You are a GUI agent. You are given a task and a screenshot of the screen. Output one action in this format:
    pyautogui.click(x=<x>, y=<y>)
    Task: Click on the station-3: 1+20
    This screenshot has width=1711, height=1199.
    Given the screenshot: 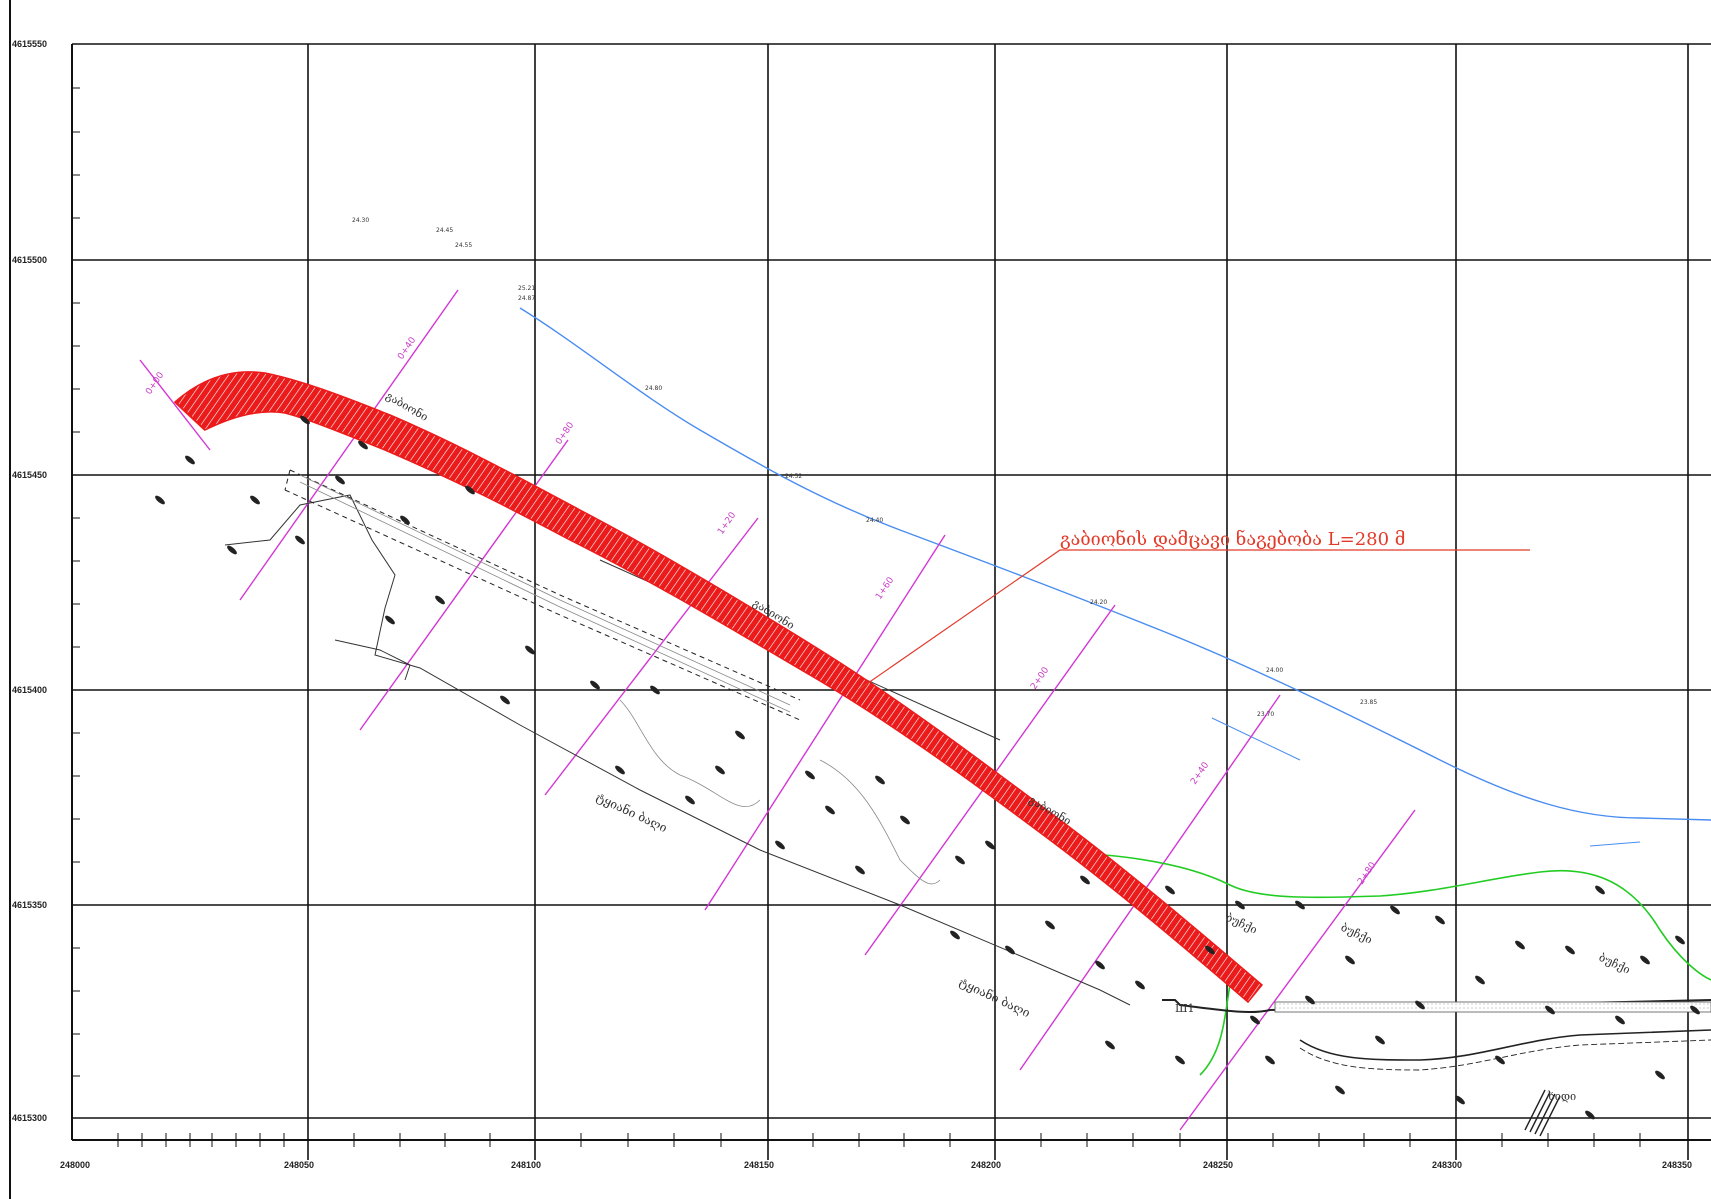 What is the action you would take?
    pyautogui.click(x=727, y=523)
    